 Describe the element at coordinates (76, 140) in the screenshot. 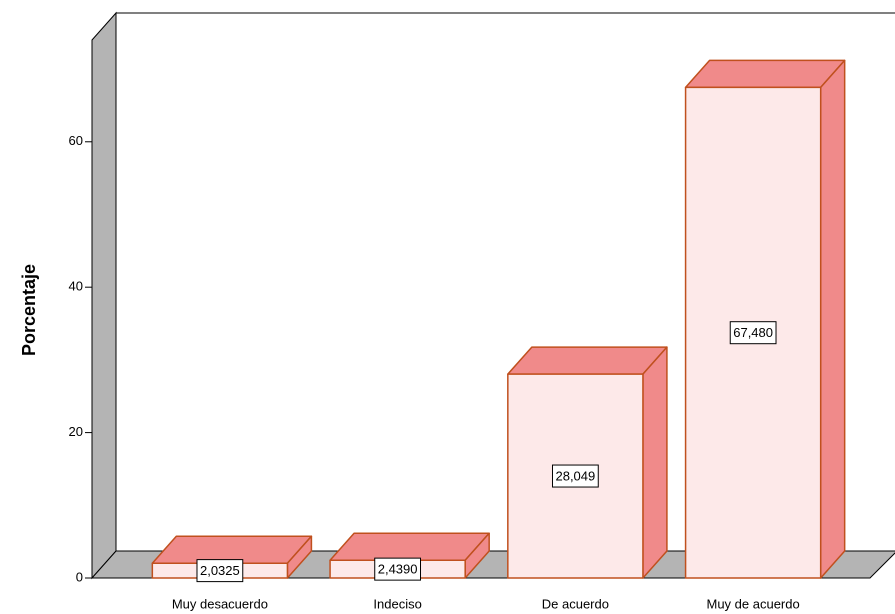

I see `y-tick-label: 60` at that location.